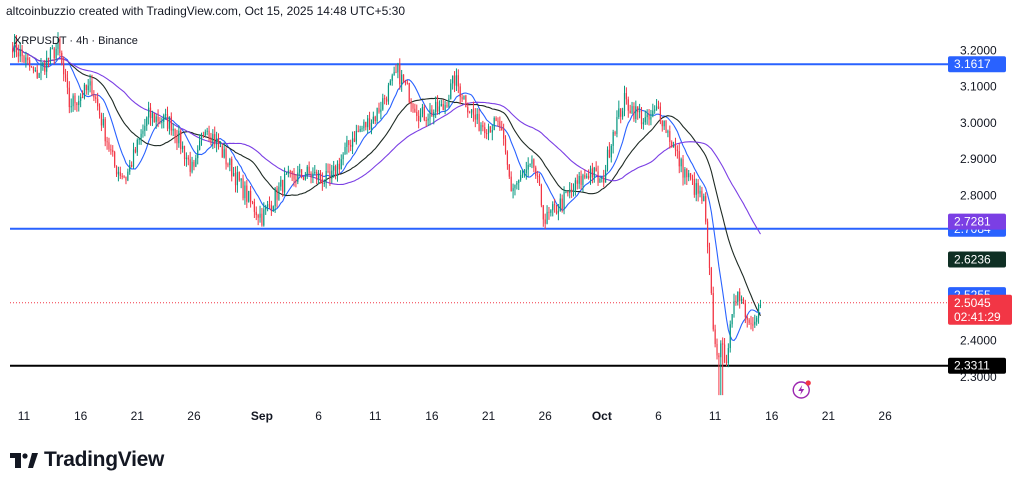 The width and height of the screenshot is (1024, 487). I want to click on level-price-label-3: 2.3311, so click(972, 366).